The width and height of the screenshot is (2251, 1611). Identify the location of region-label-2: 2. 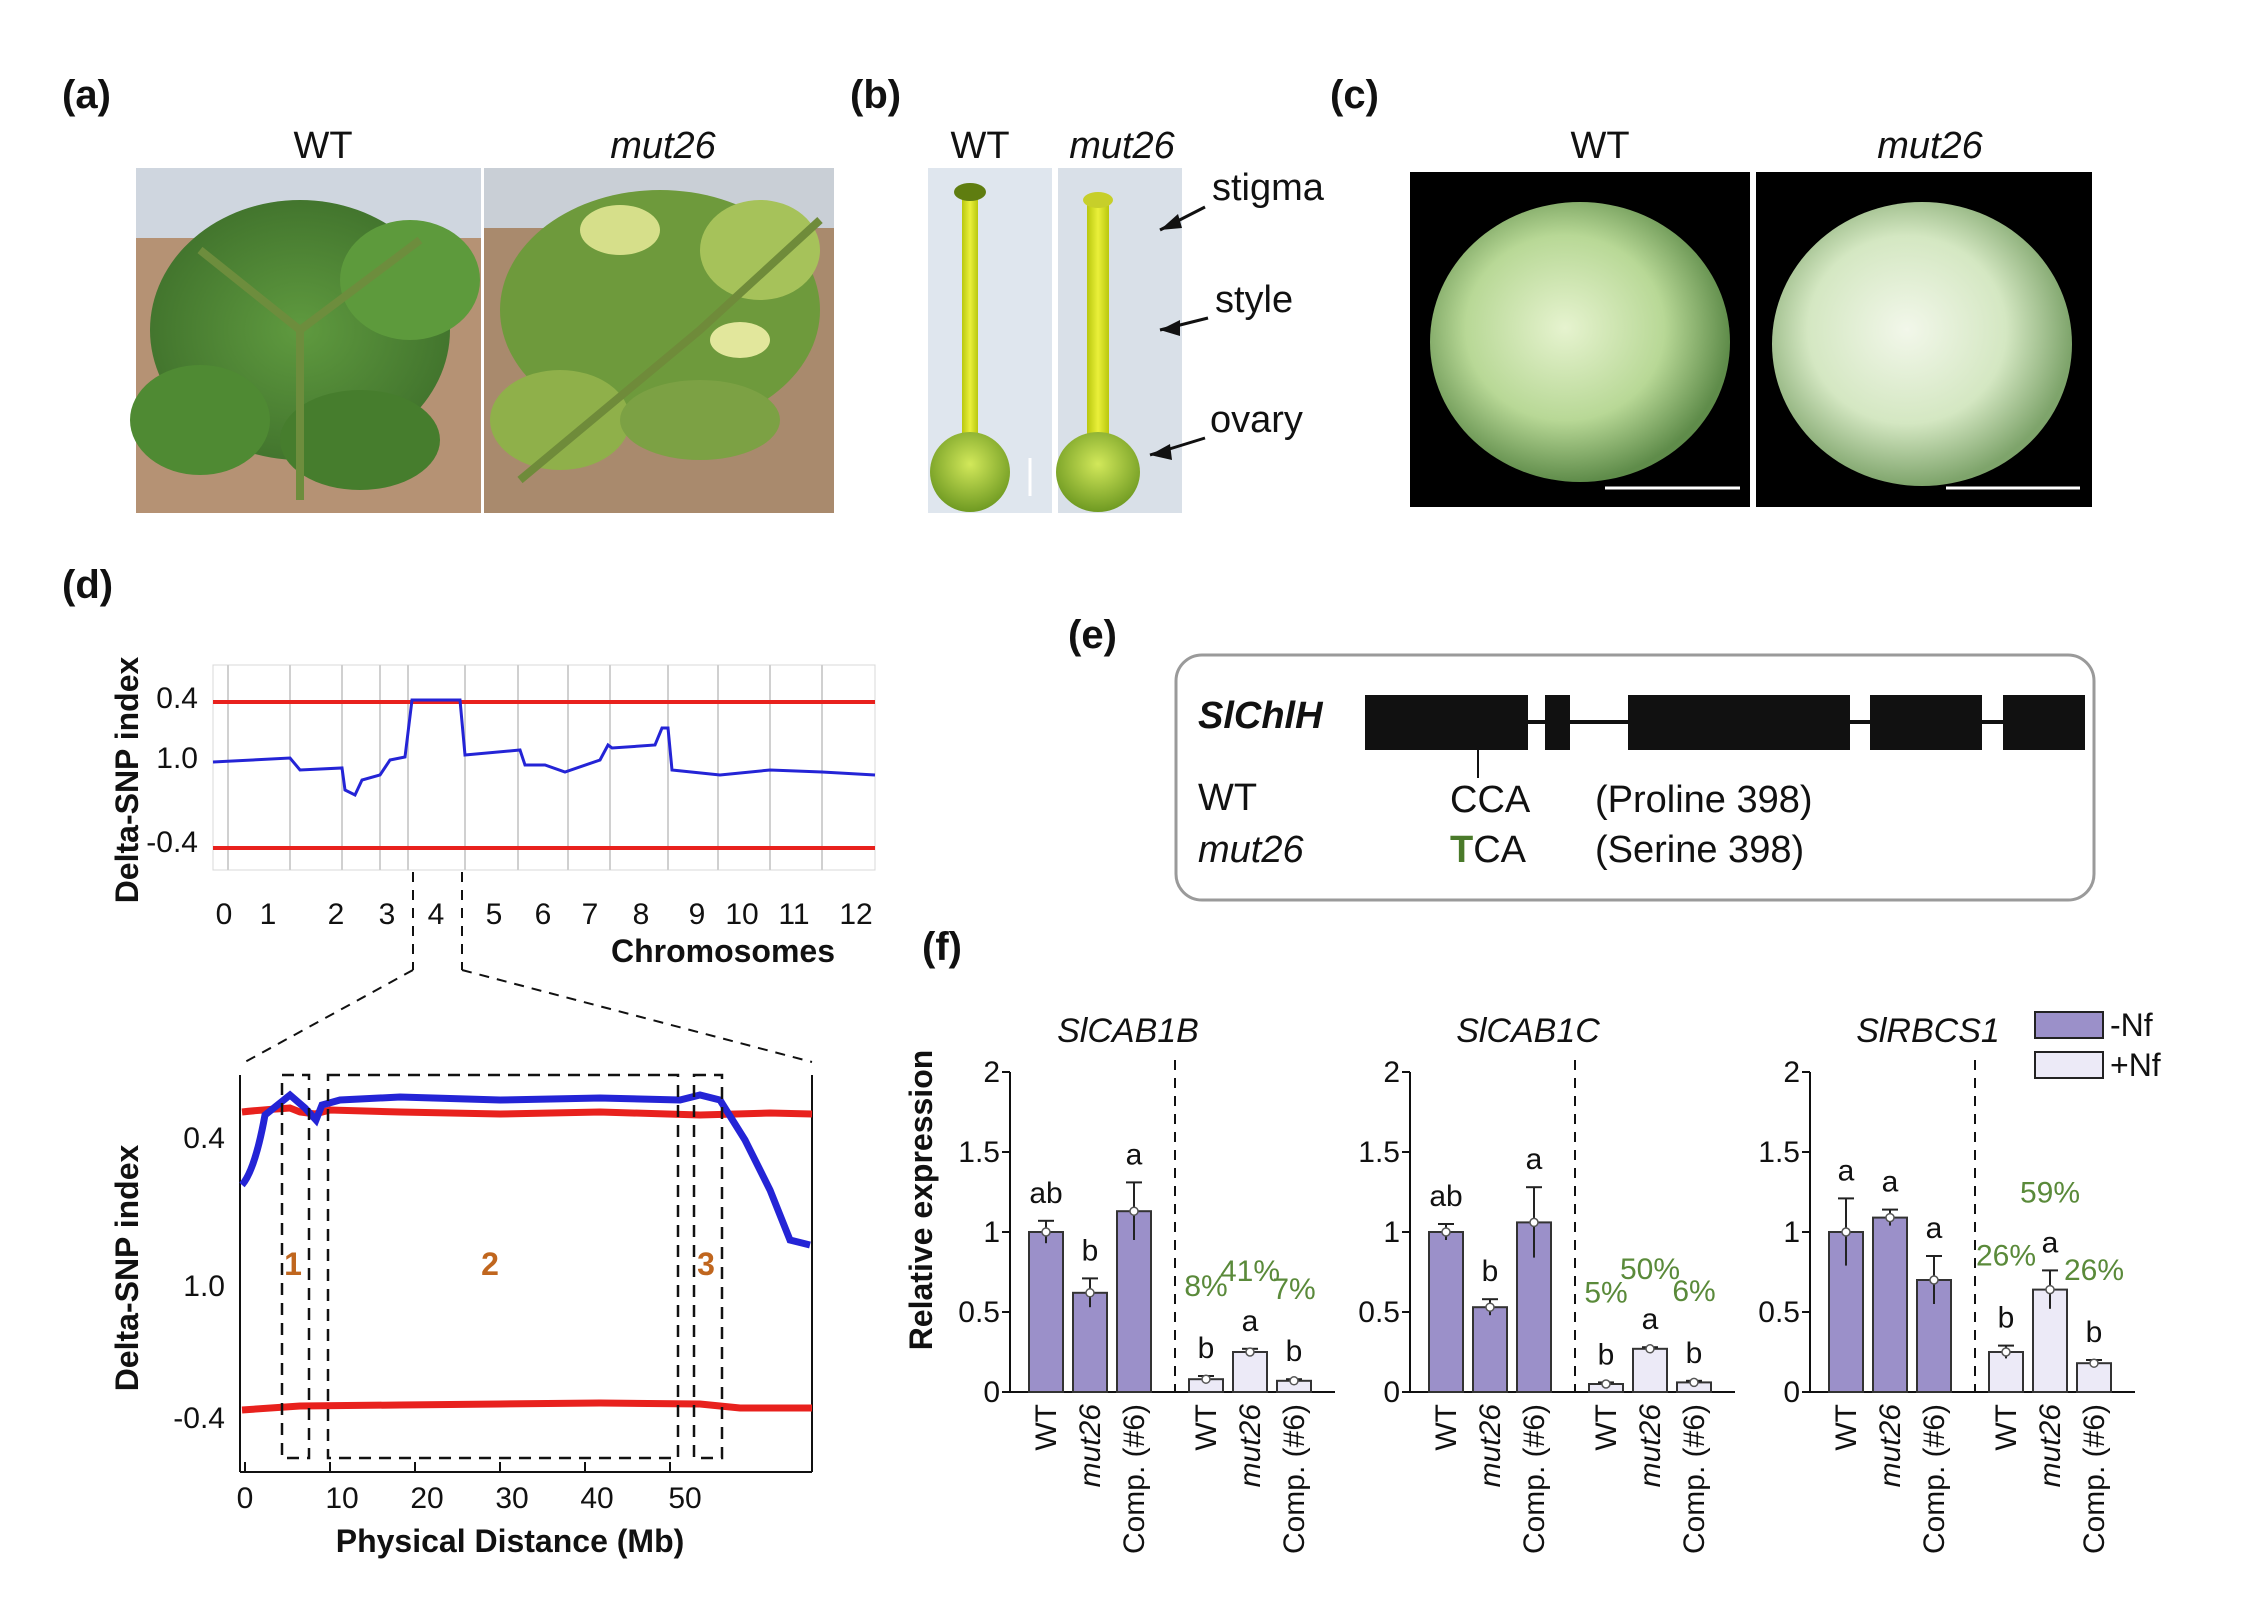
(490, 1264).